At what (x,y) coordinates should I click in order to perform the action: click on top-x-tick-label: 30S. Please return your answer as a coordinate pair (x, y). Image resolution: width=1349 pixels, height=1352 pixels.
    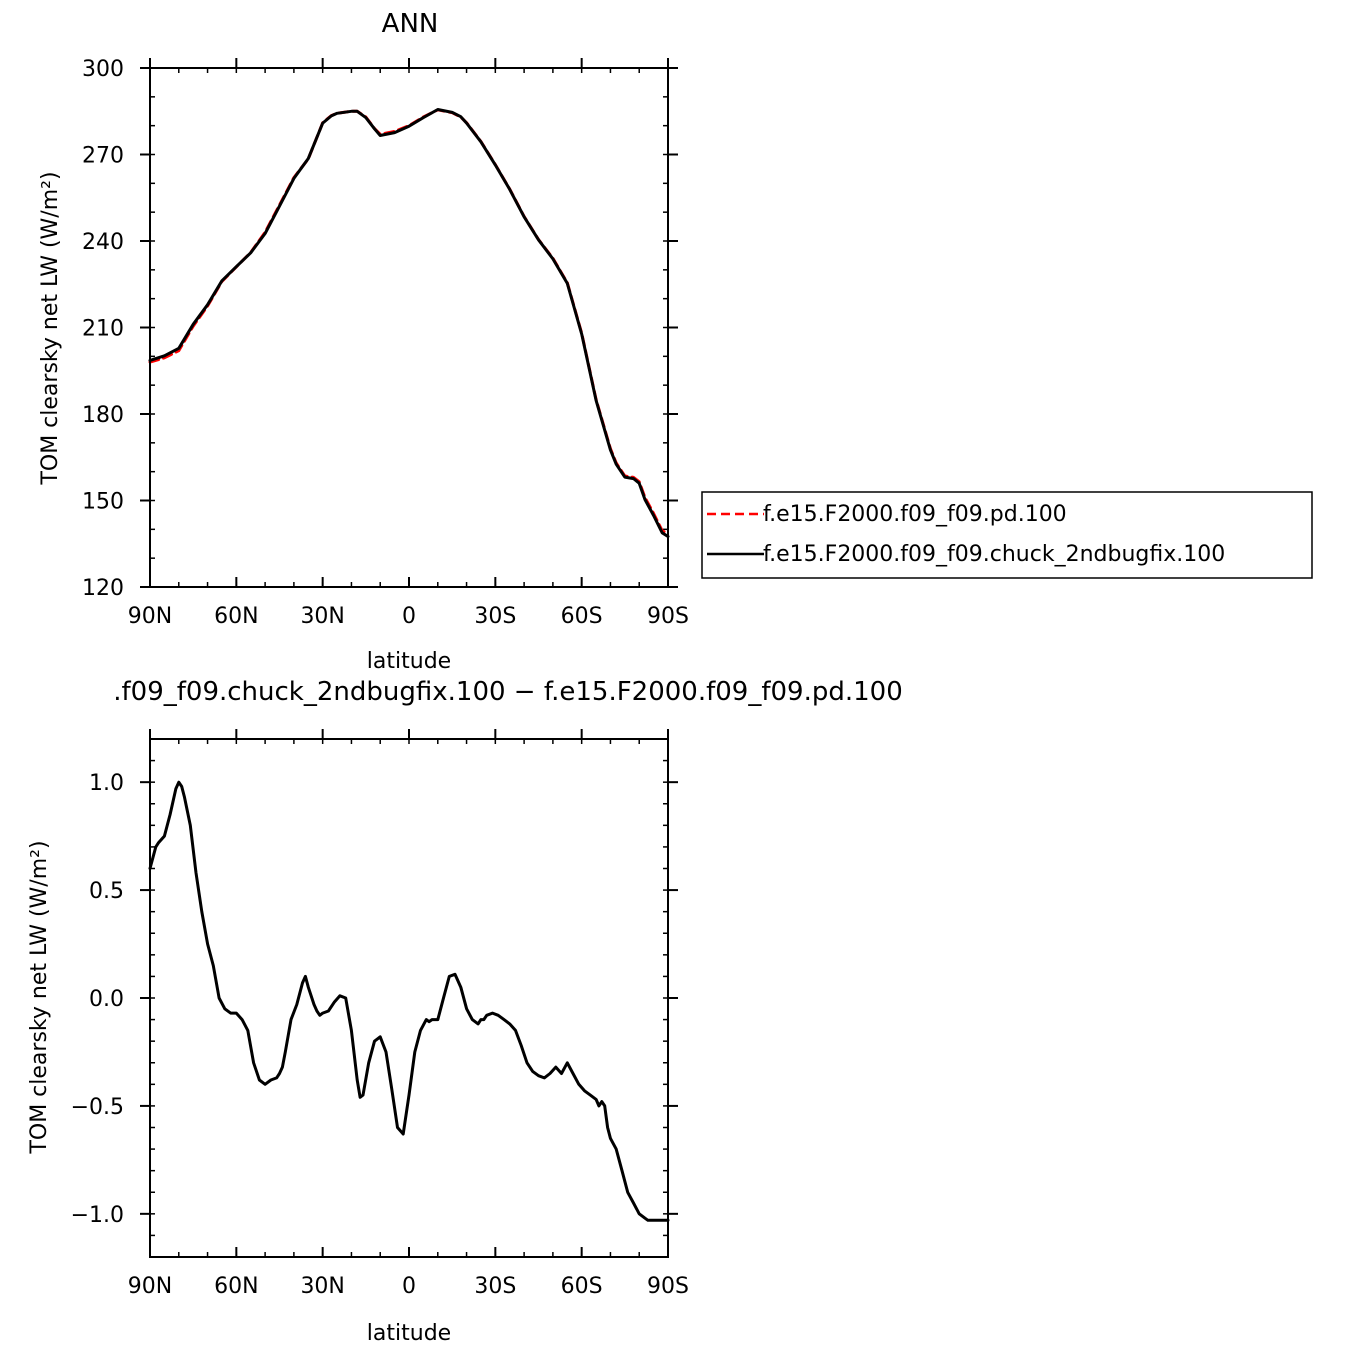
    Looking at the image, I should click on (495, 616).